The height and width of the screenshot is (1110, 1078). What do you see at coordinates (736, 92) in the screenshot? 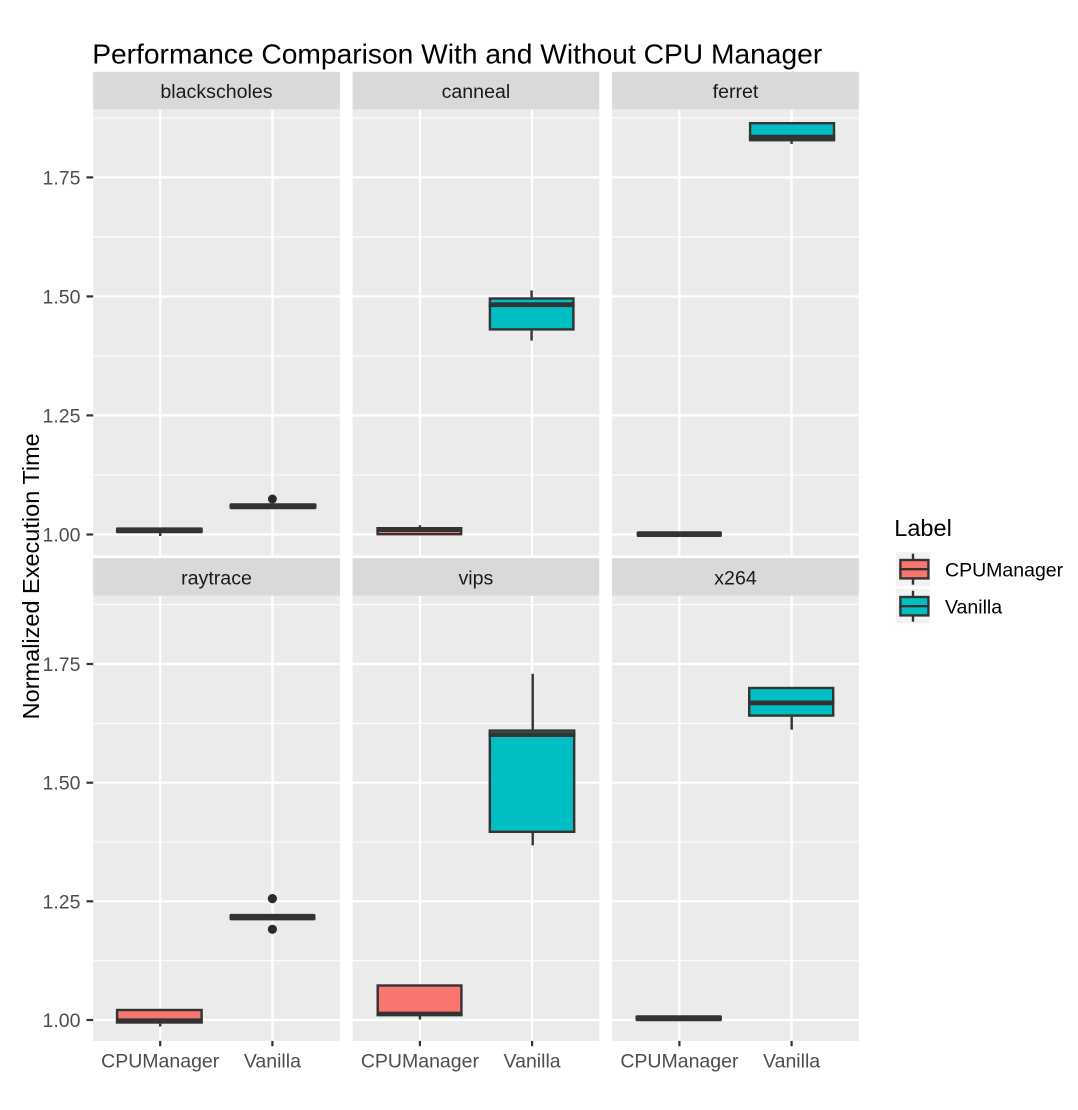
I see `svg-text: ferret` at bounding box center [736, 92].